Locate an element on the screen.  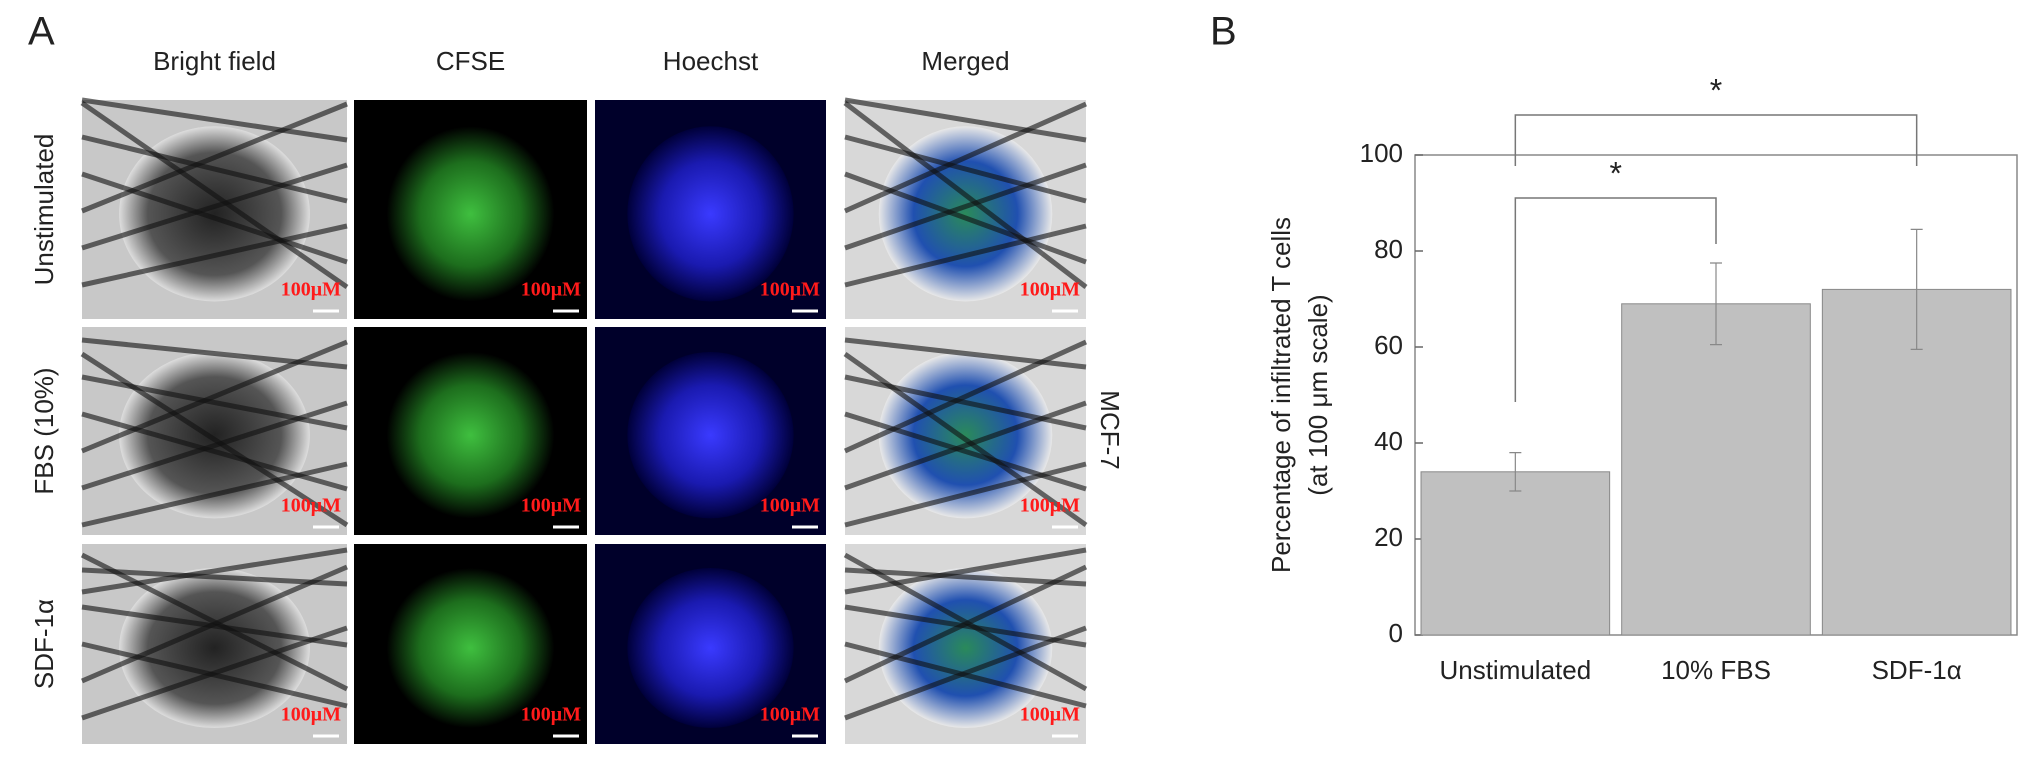
row-label: FBS (10%) is located at coordinates (44, 430).